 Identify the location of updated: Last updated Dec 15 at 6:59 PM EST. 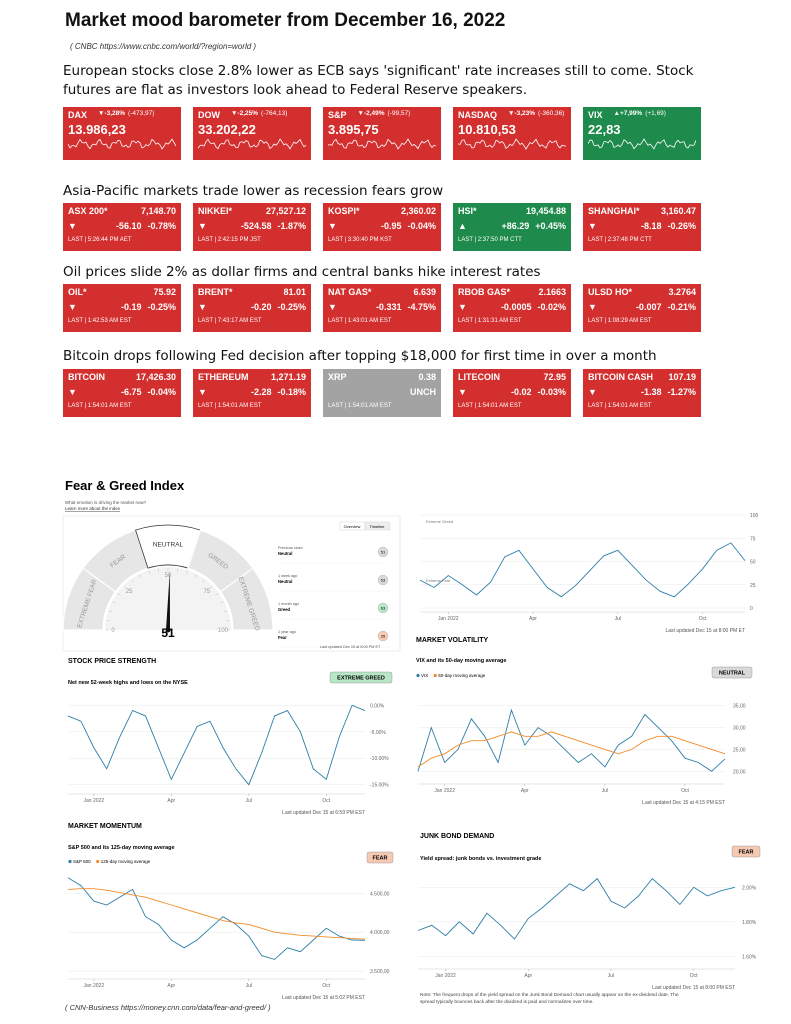
(323, 813).